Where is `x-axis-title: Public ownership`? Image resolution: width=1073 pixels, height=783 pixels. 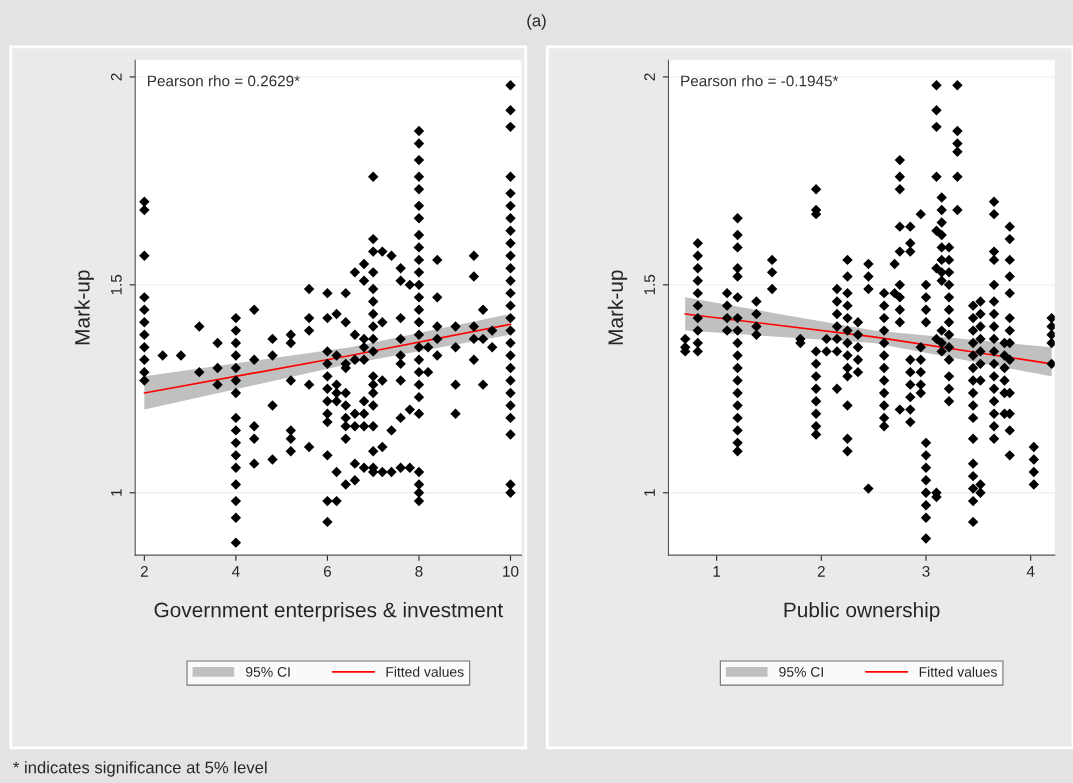
x-axis-title: Public ownership is located at coordinates (862, 612).